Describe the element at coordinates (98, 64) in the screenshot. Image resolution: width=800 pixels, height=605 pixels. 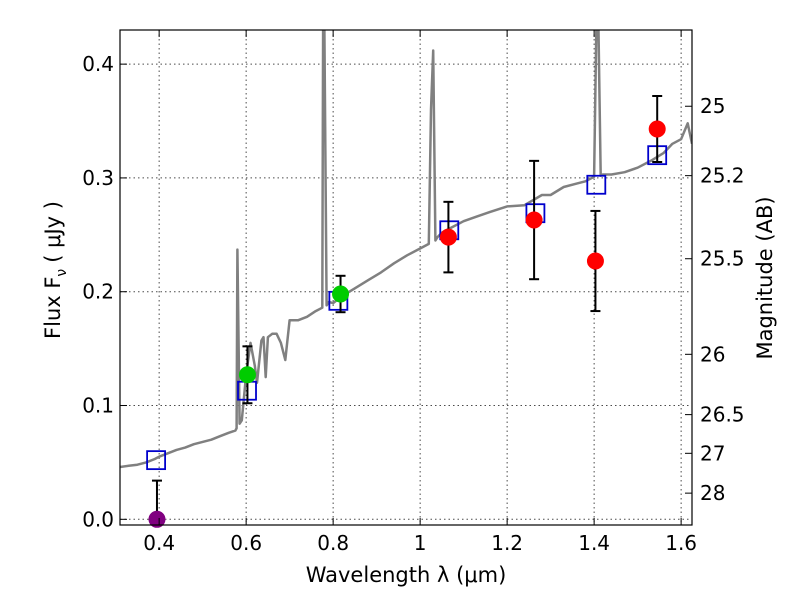
I see `y-tick-label: 0.4` at that location.